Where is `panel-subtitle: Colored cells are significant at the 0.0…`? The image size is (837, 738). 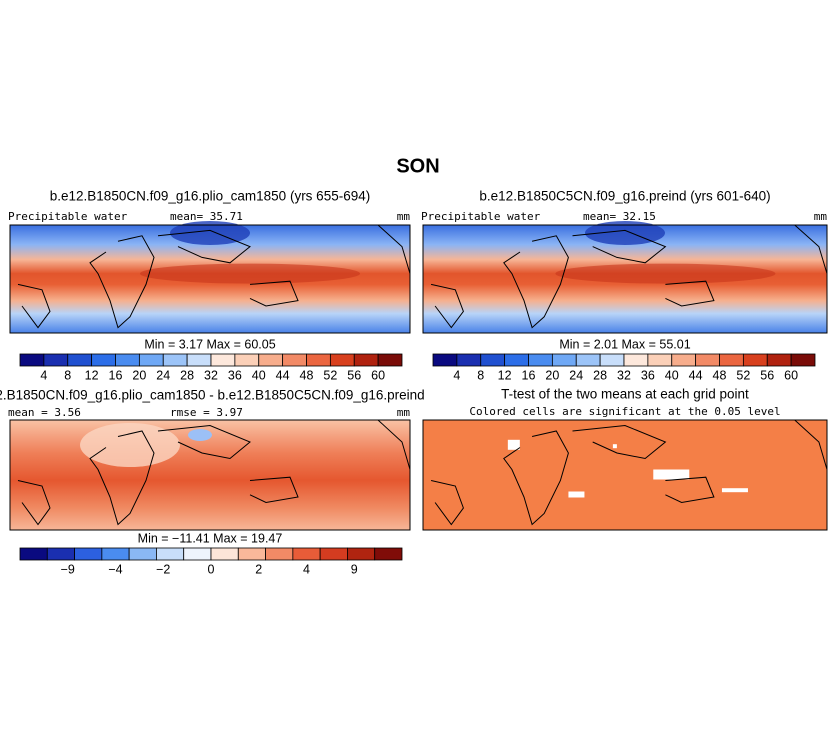
panel-subtitle: Colored cells are significant at the 0.0… is located at coordinates (624, 411).